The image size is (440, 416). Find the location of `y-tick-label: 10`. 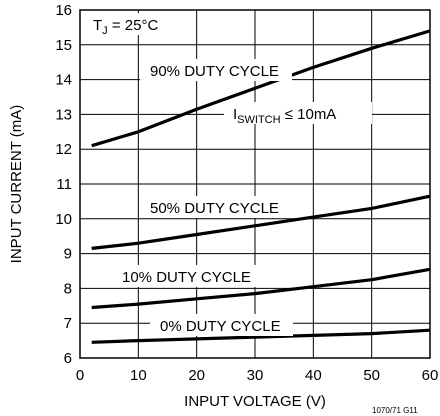

y-tick-label: 10 is located at coordinates (63, 219).